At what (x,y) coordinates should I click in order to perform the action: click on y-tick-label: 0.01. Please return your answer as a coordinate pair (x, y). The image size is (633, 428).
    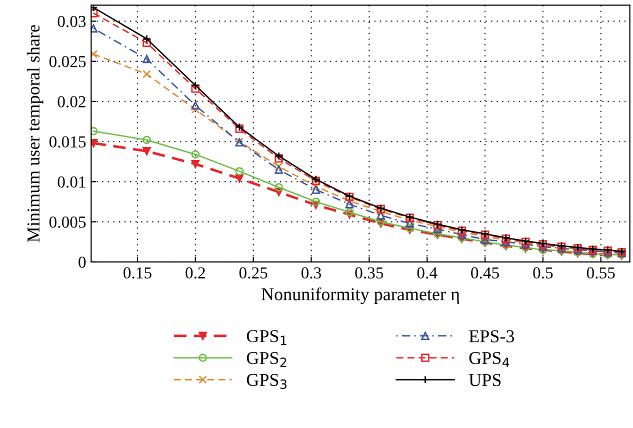
    Looking at the image, I should click on (72, 182).